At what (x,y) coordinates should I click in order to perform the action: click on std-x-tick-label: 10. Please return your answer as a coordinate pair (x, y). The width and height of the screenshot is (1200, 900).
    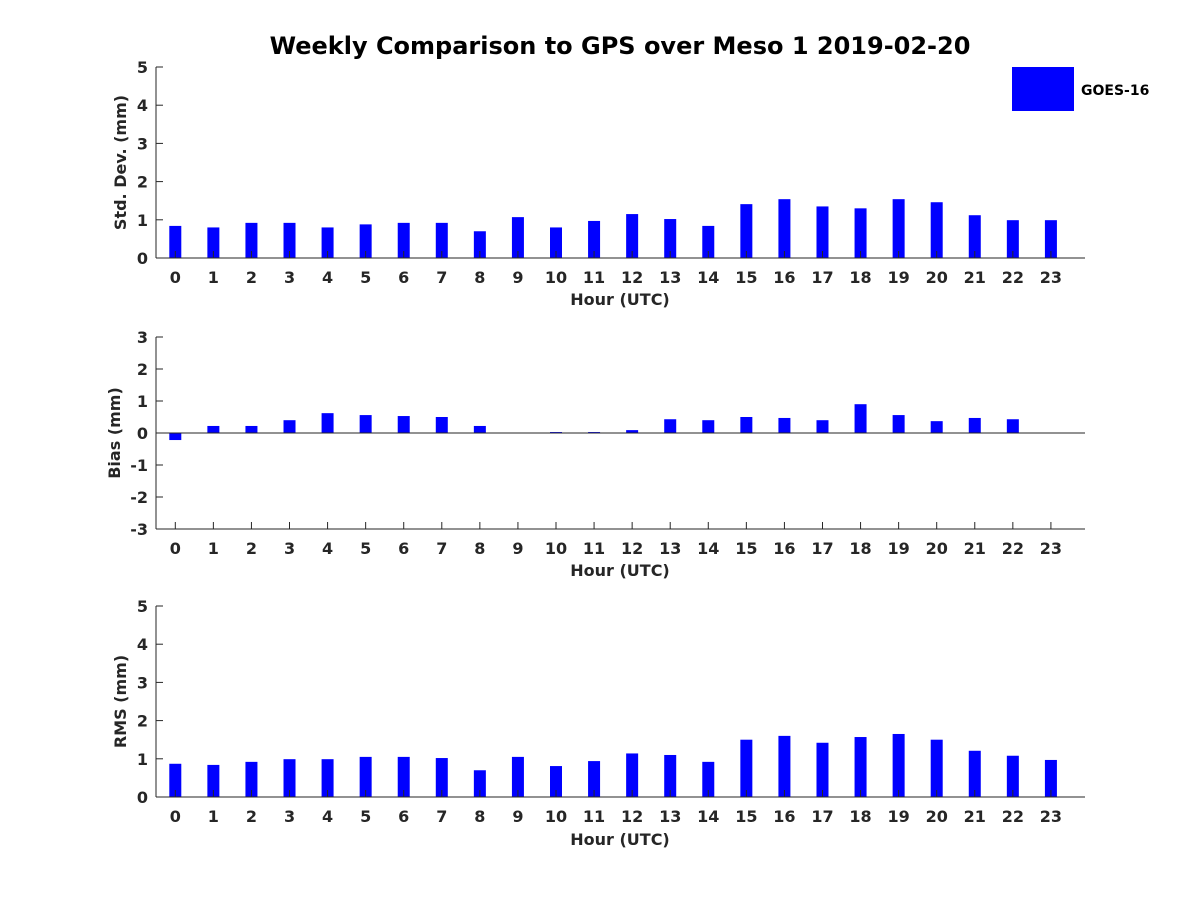
    Looking at the image, I should click on (556, 277).